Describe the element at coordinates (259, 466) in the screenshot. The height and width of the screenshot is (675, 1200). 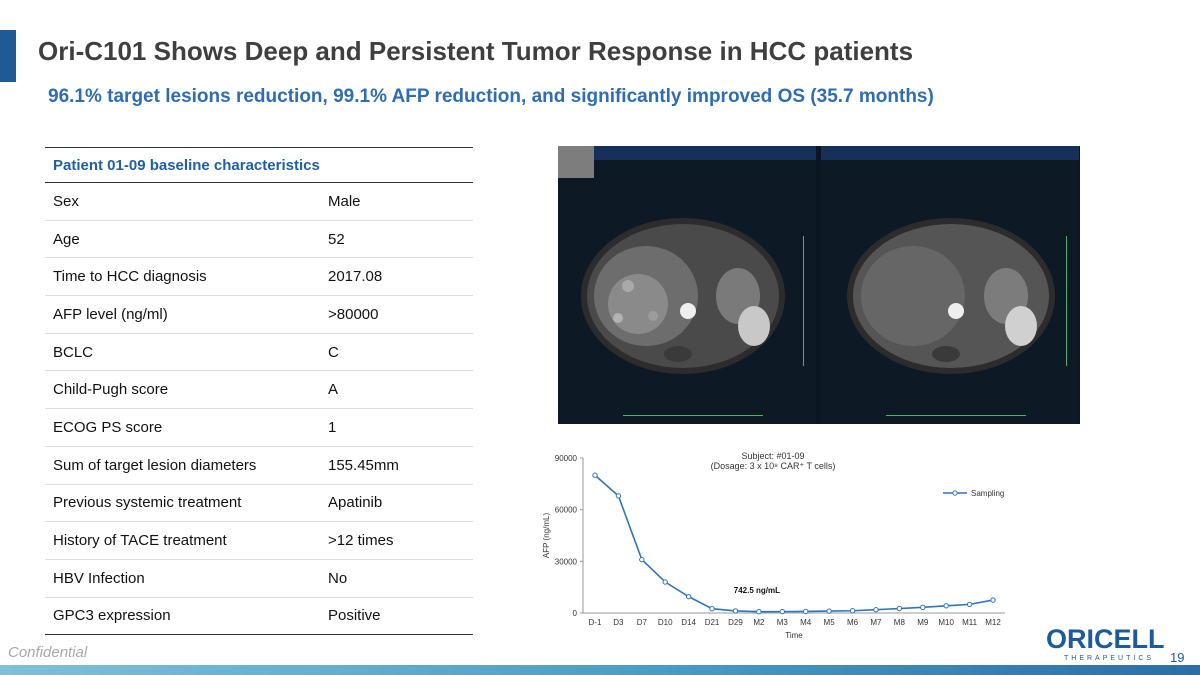
I see `table-row: Sum of target lesion diameters 155.45mm` at that location.